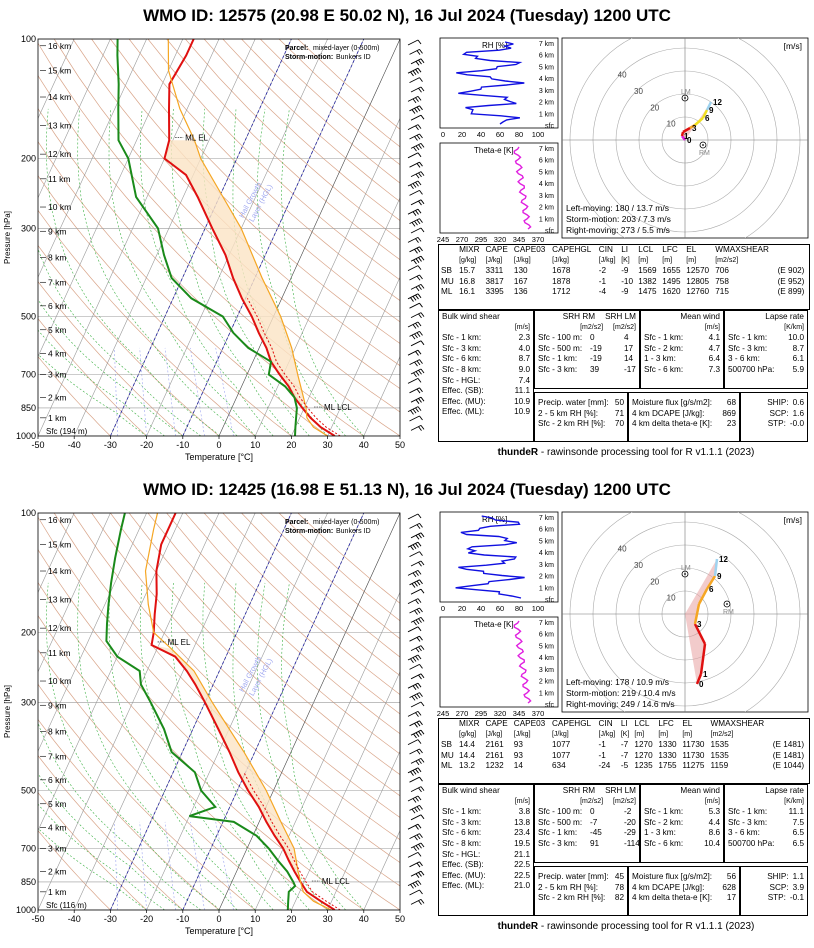 Image resolution: width=814 pixels, height=948 pixels. Describe the element at coordinates (790, 756) in the screenshot. I see `indices-cell: (E 1481)` at that location.